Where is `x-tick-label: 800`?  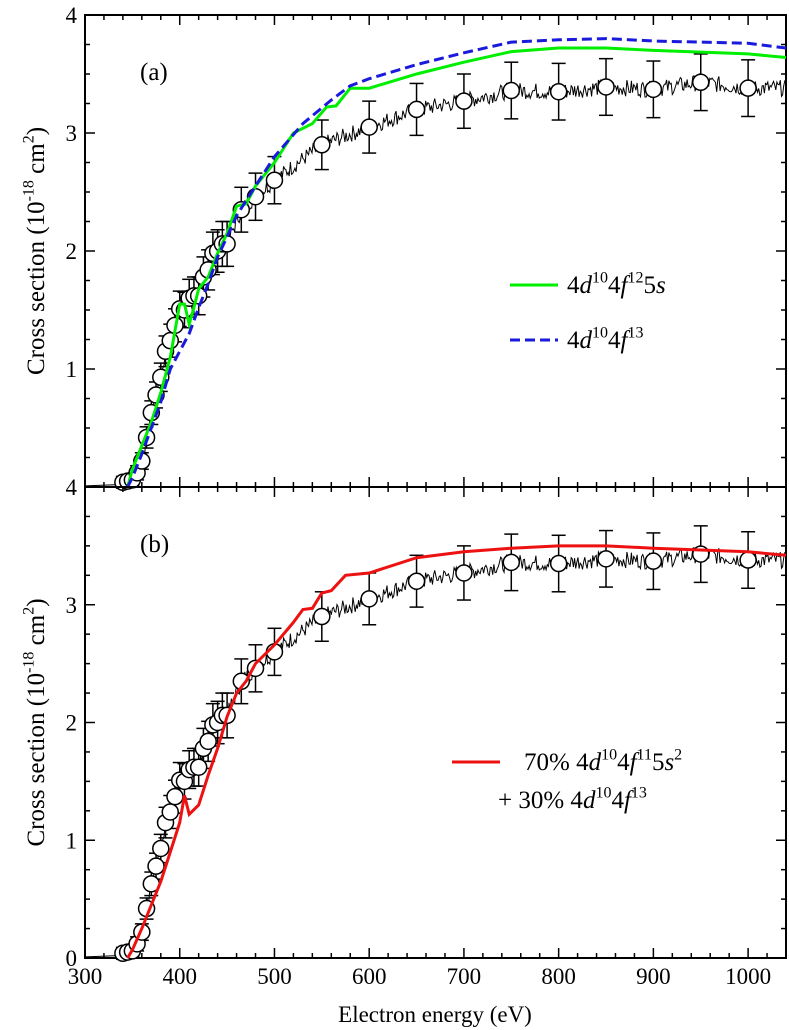 x-tick-label: 800 is located at coordinates (558, 976).